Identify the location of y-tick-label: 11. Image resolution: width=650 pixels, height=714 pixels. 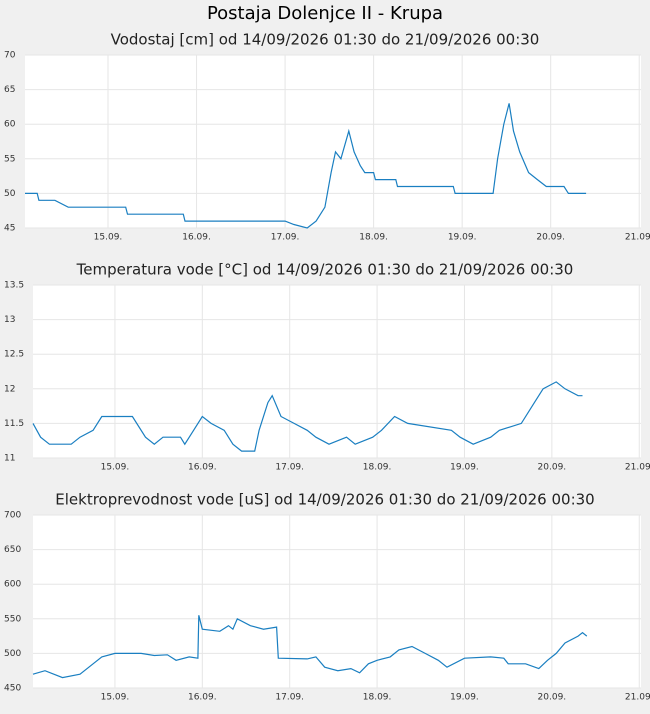
(9, 459).